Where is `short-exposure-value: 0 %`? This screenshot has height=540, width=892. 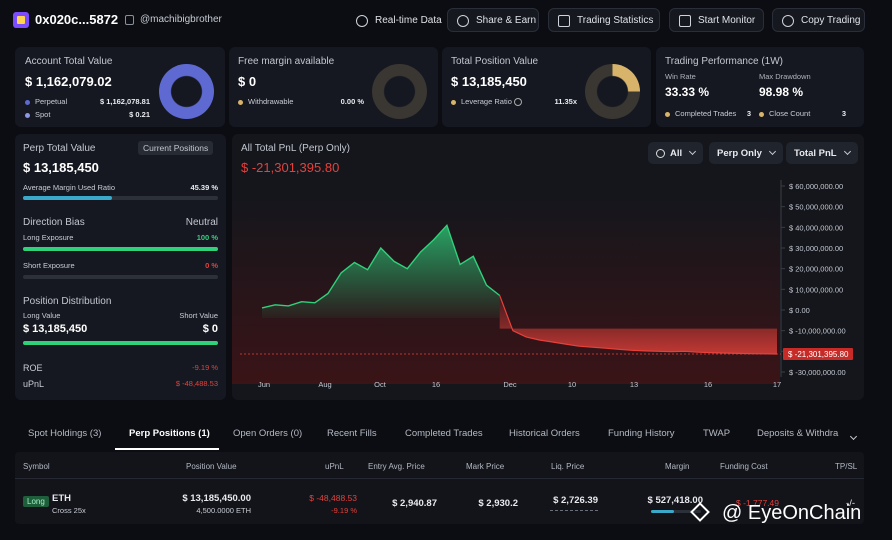 short-exposure-value: 0 % is located at coordinates (211, 265).